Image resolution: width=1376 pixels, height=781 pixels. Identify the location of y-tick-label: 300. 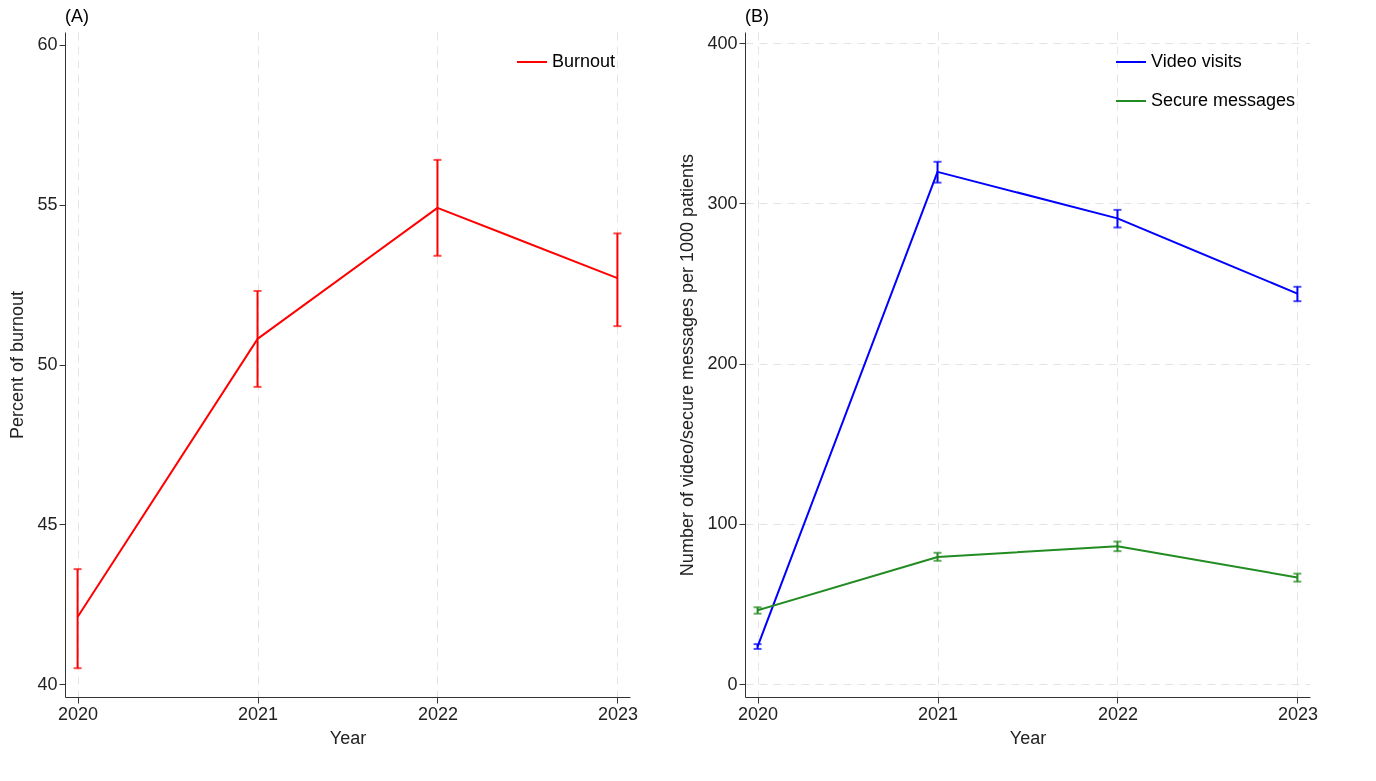
(722, 202).